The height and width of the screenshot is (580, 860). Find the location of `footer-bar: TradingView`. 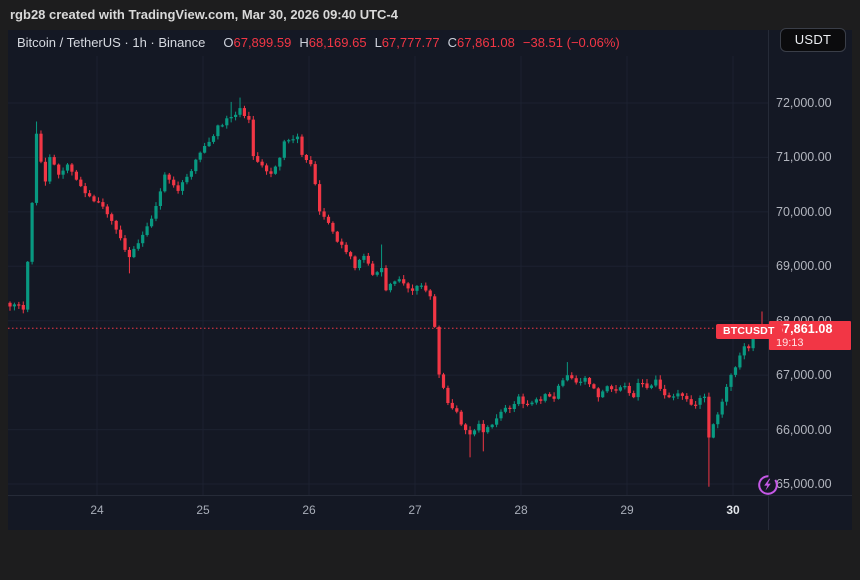

footer-bar: TradingView is located at coordinates (430, 555).